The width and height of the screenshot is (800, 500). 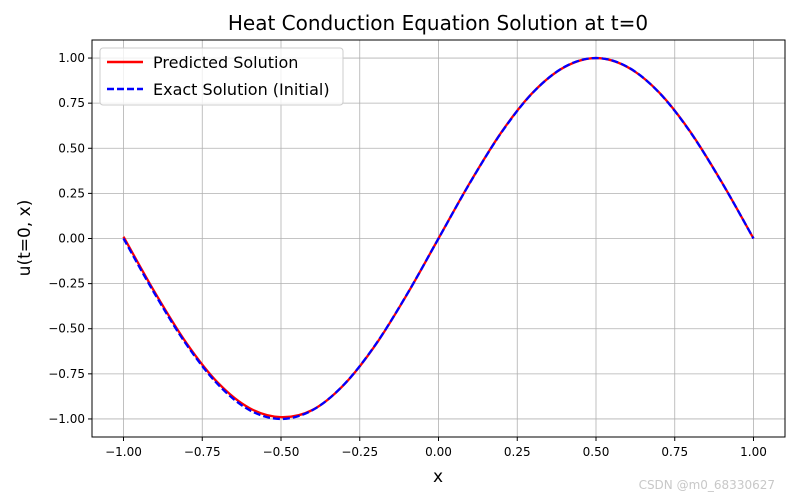 I want to click on watermark: CSDN @m0_68330627, so click(x=707, y=485).